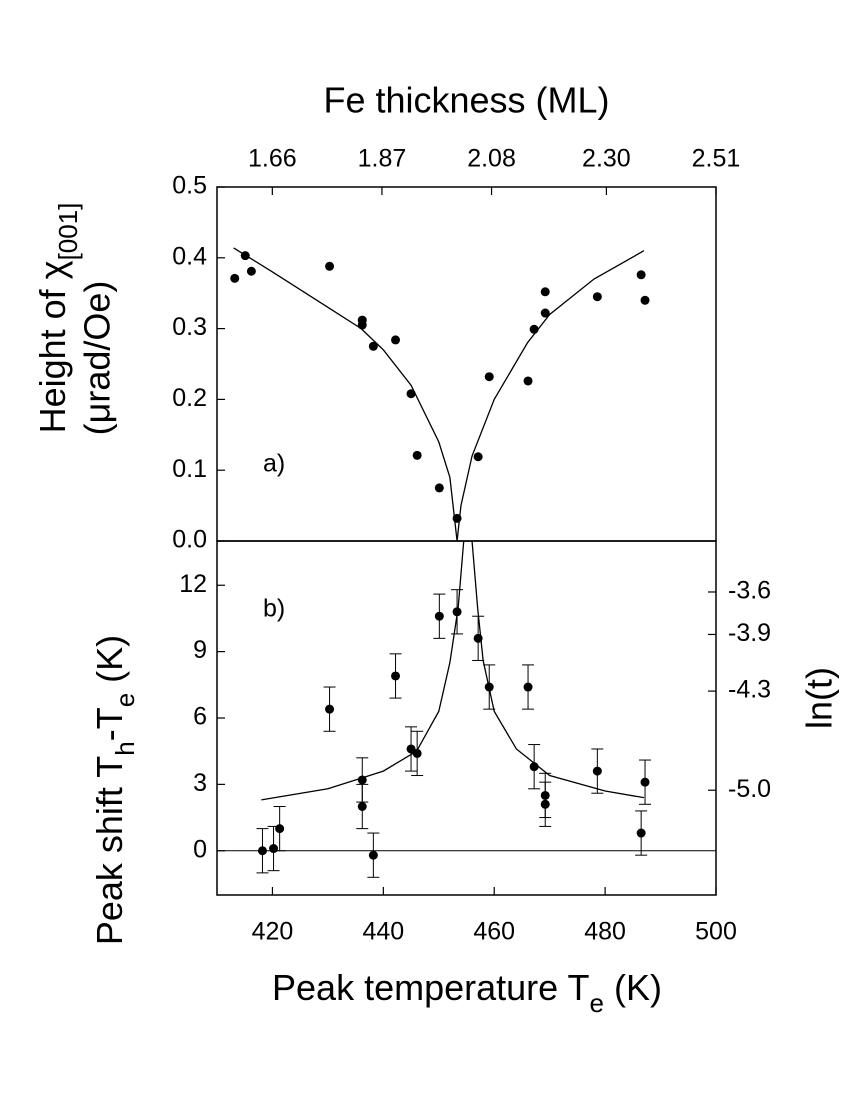 This screenshot has width=850, height=1100. What do you see at coordinates (382, 159) in the screenshot?
I see `x2-tick-label: 1.87` at bounding box center [382, 159].